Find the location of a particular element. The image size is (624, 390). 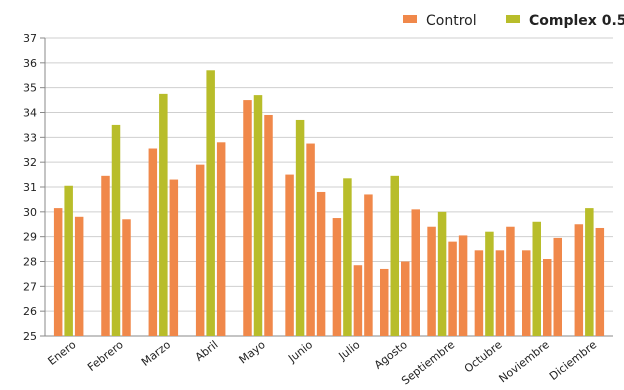

x-tick-label: Agosto is located at coordinates (391, 355).